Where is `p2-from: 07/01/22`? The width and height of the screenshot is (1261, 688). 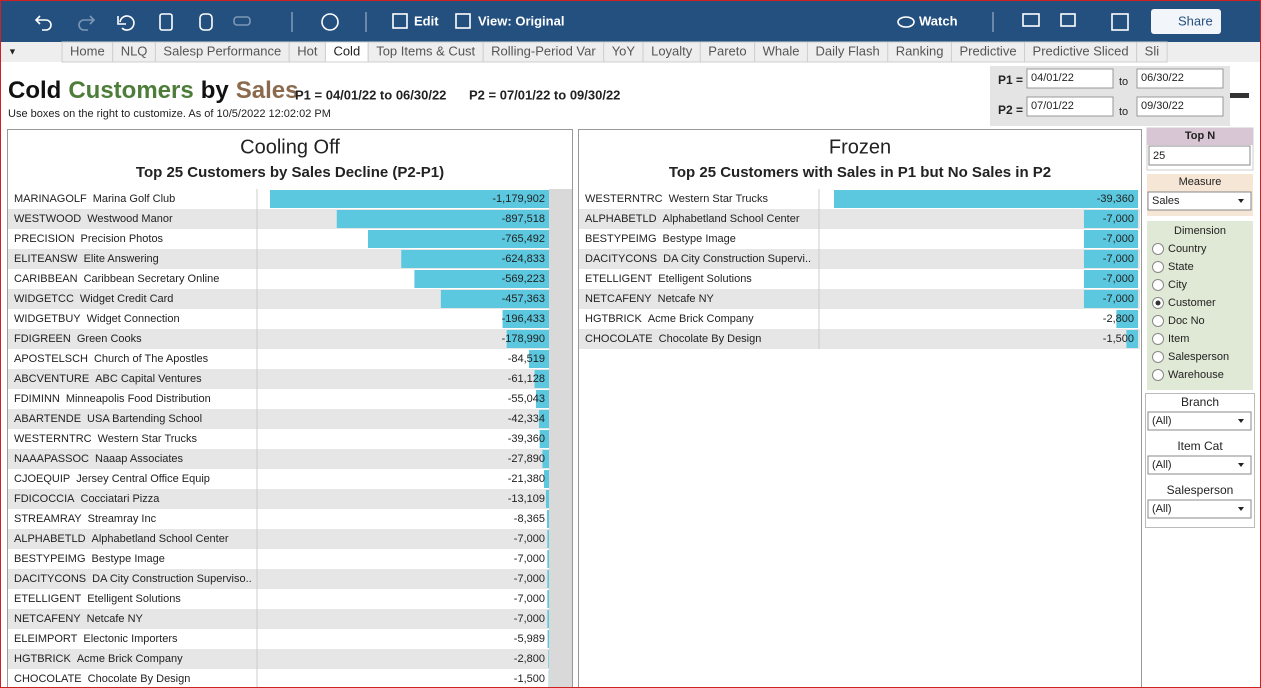
p2-from: 07/01/22 is located at coordinates (1052, 106).